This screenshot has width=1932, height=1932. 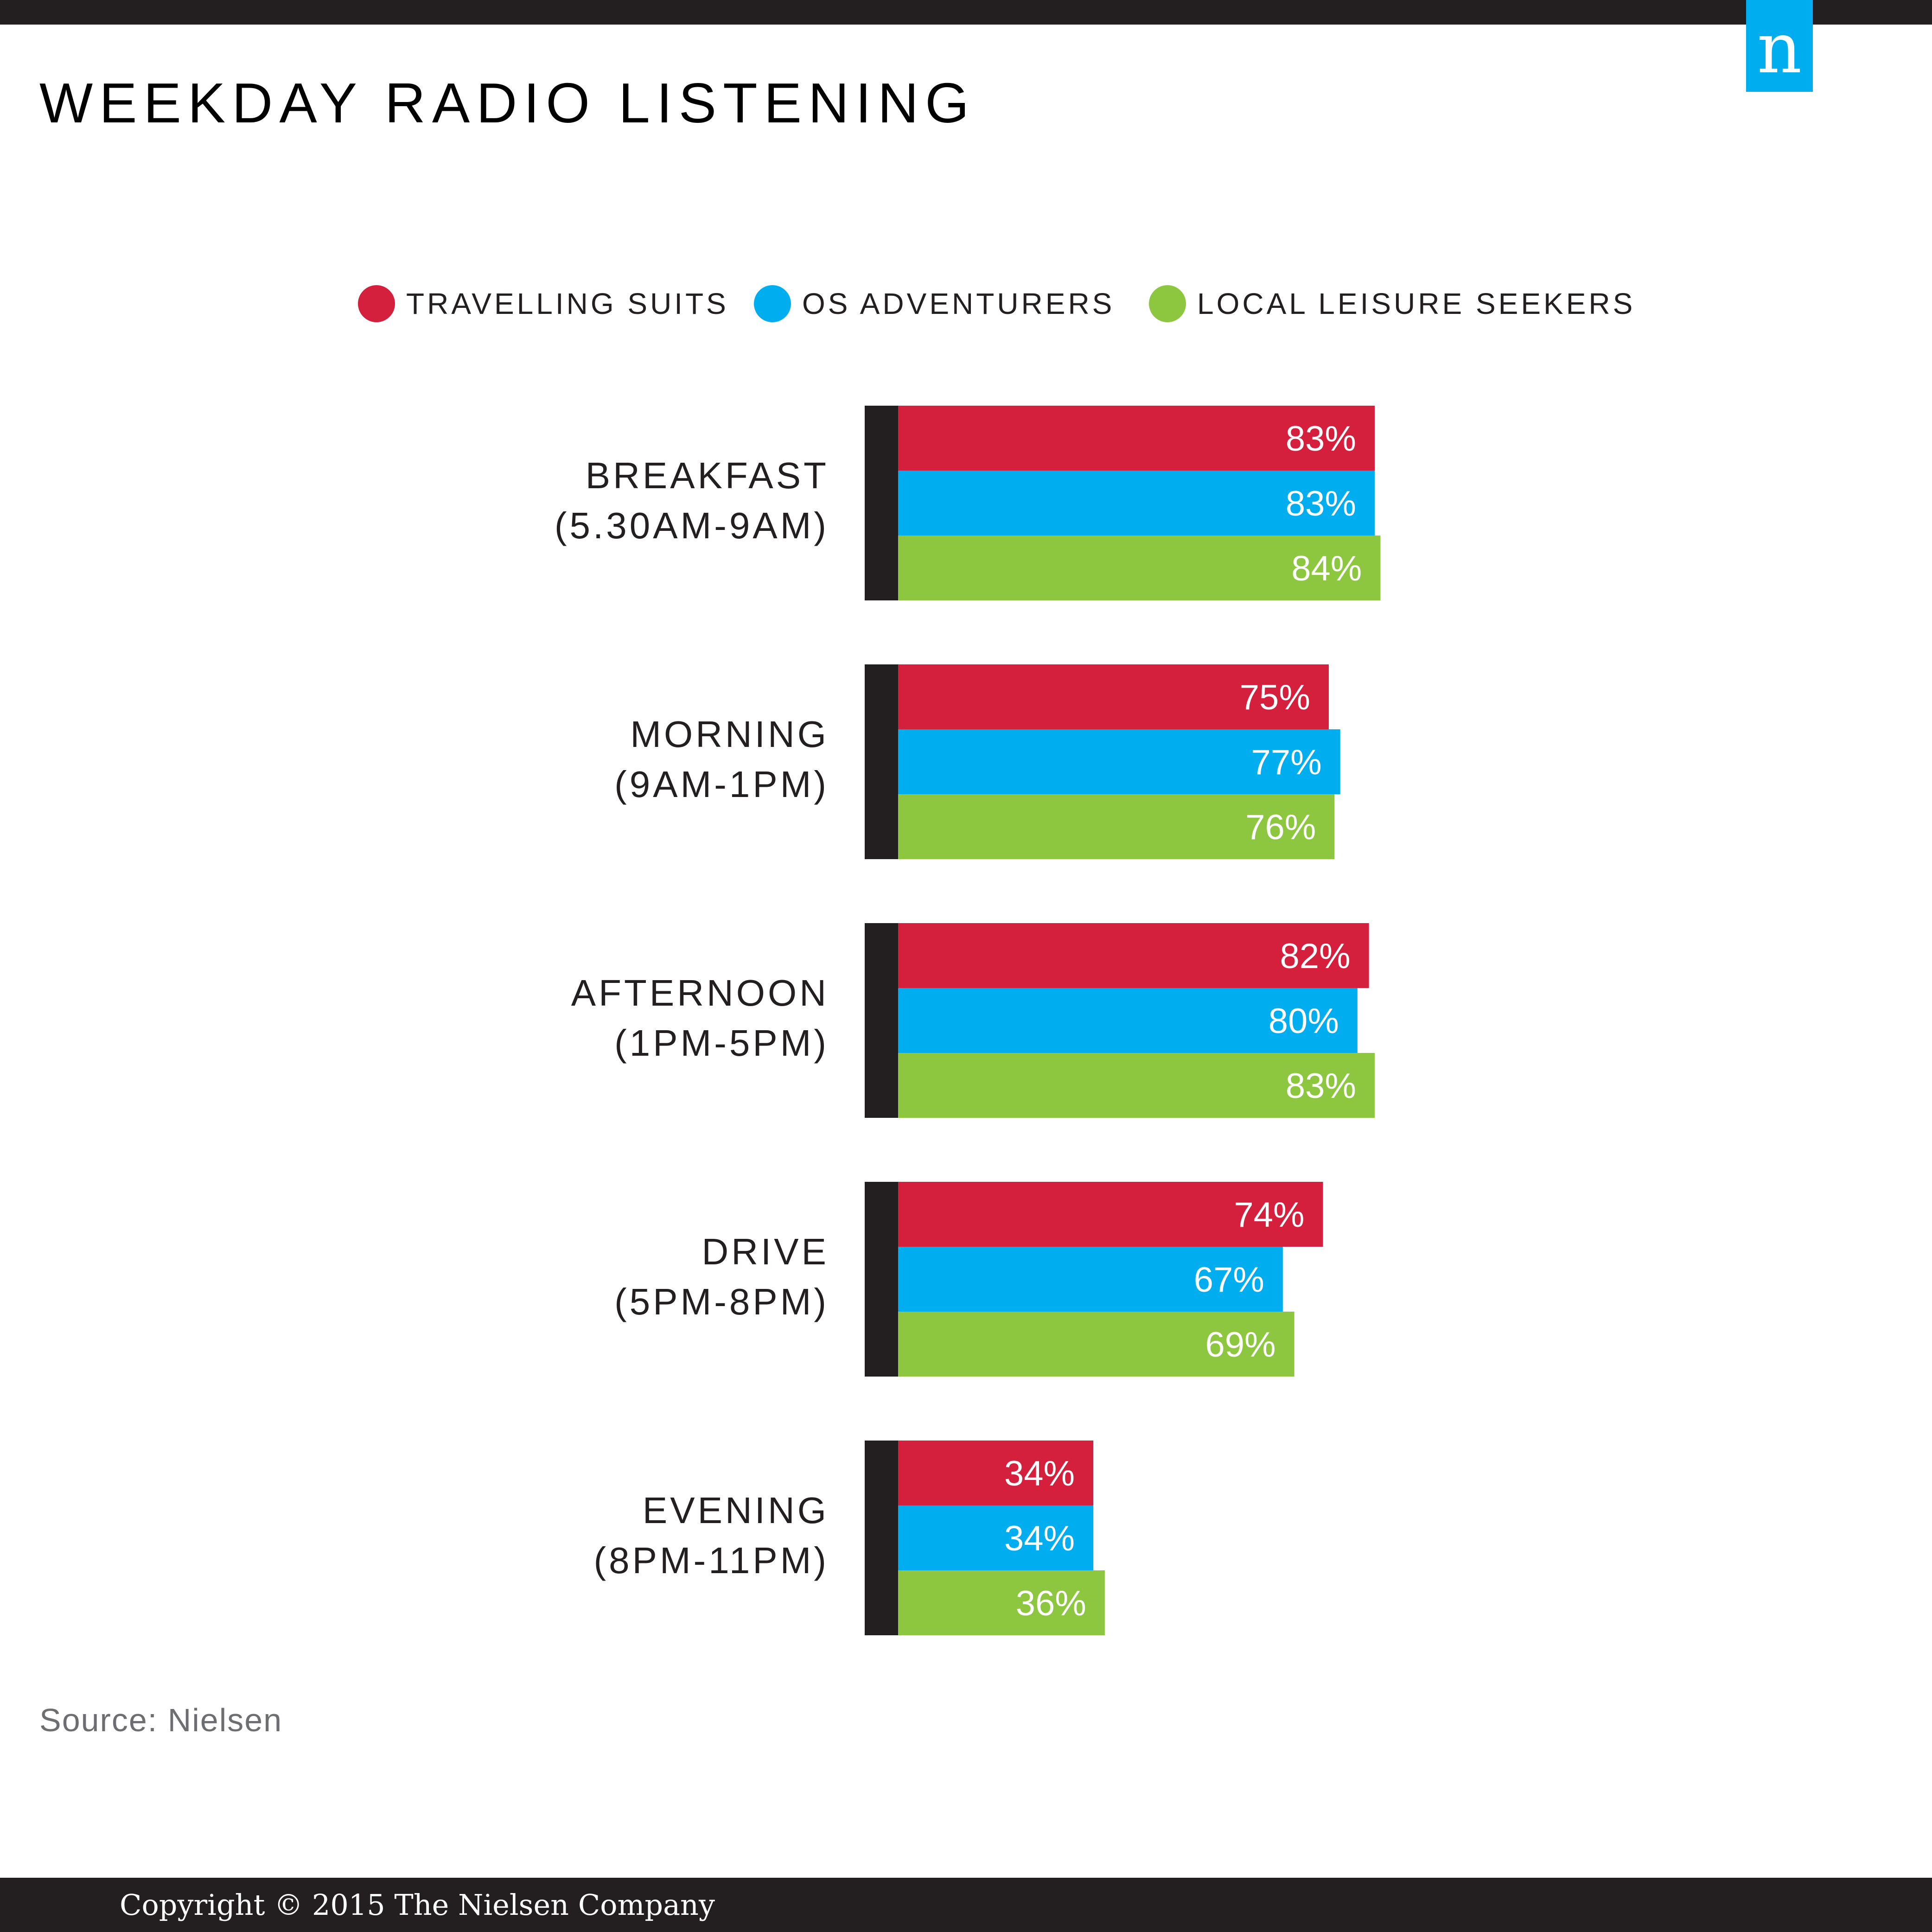 What do you see at coordinates (712, 1560) in the screenshot?
I see `category-sublabel: (8PM-11PM)` at bounding box center [712, 1560].